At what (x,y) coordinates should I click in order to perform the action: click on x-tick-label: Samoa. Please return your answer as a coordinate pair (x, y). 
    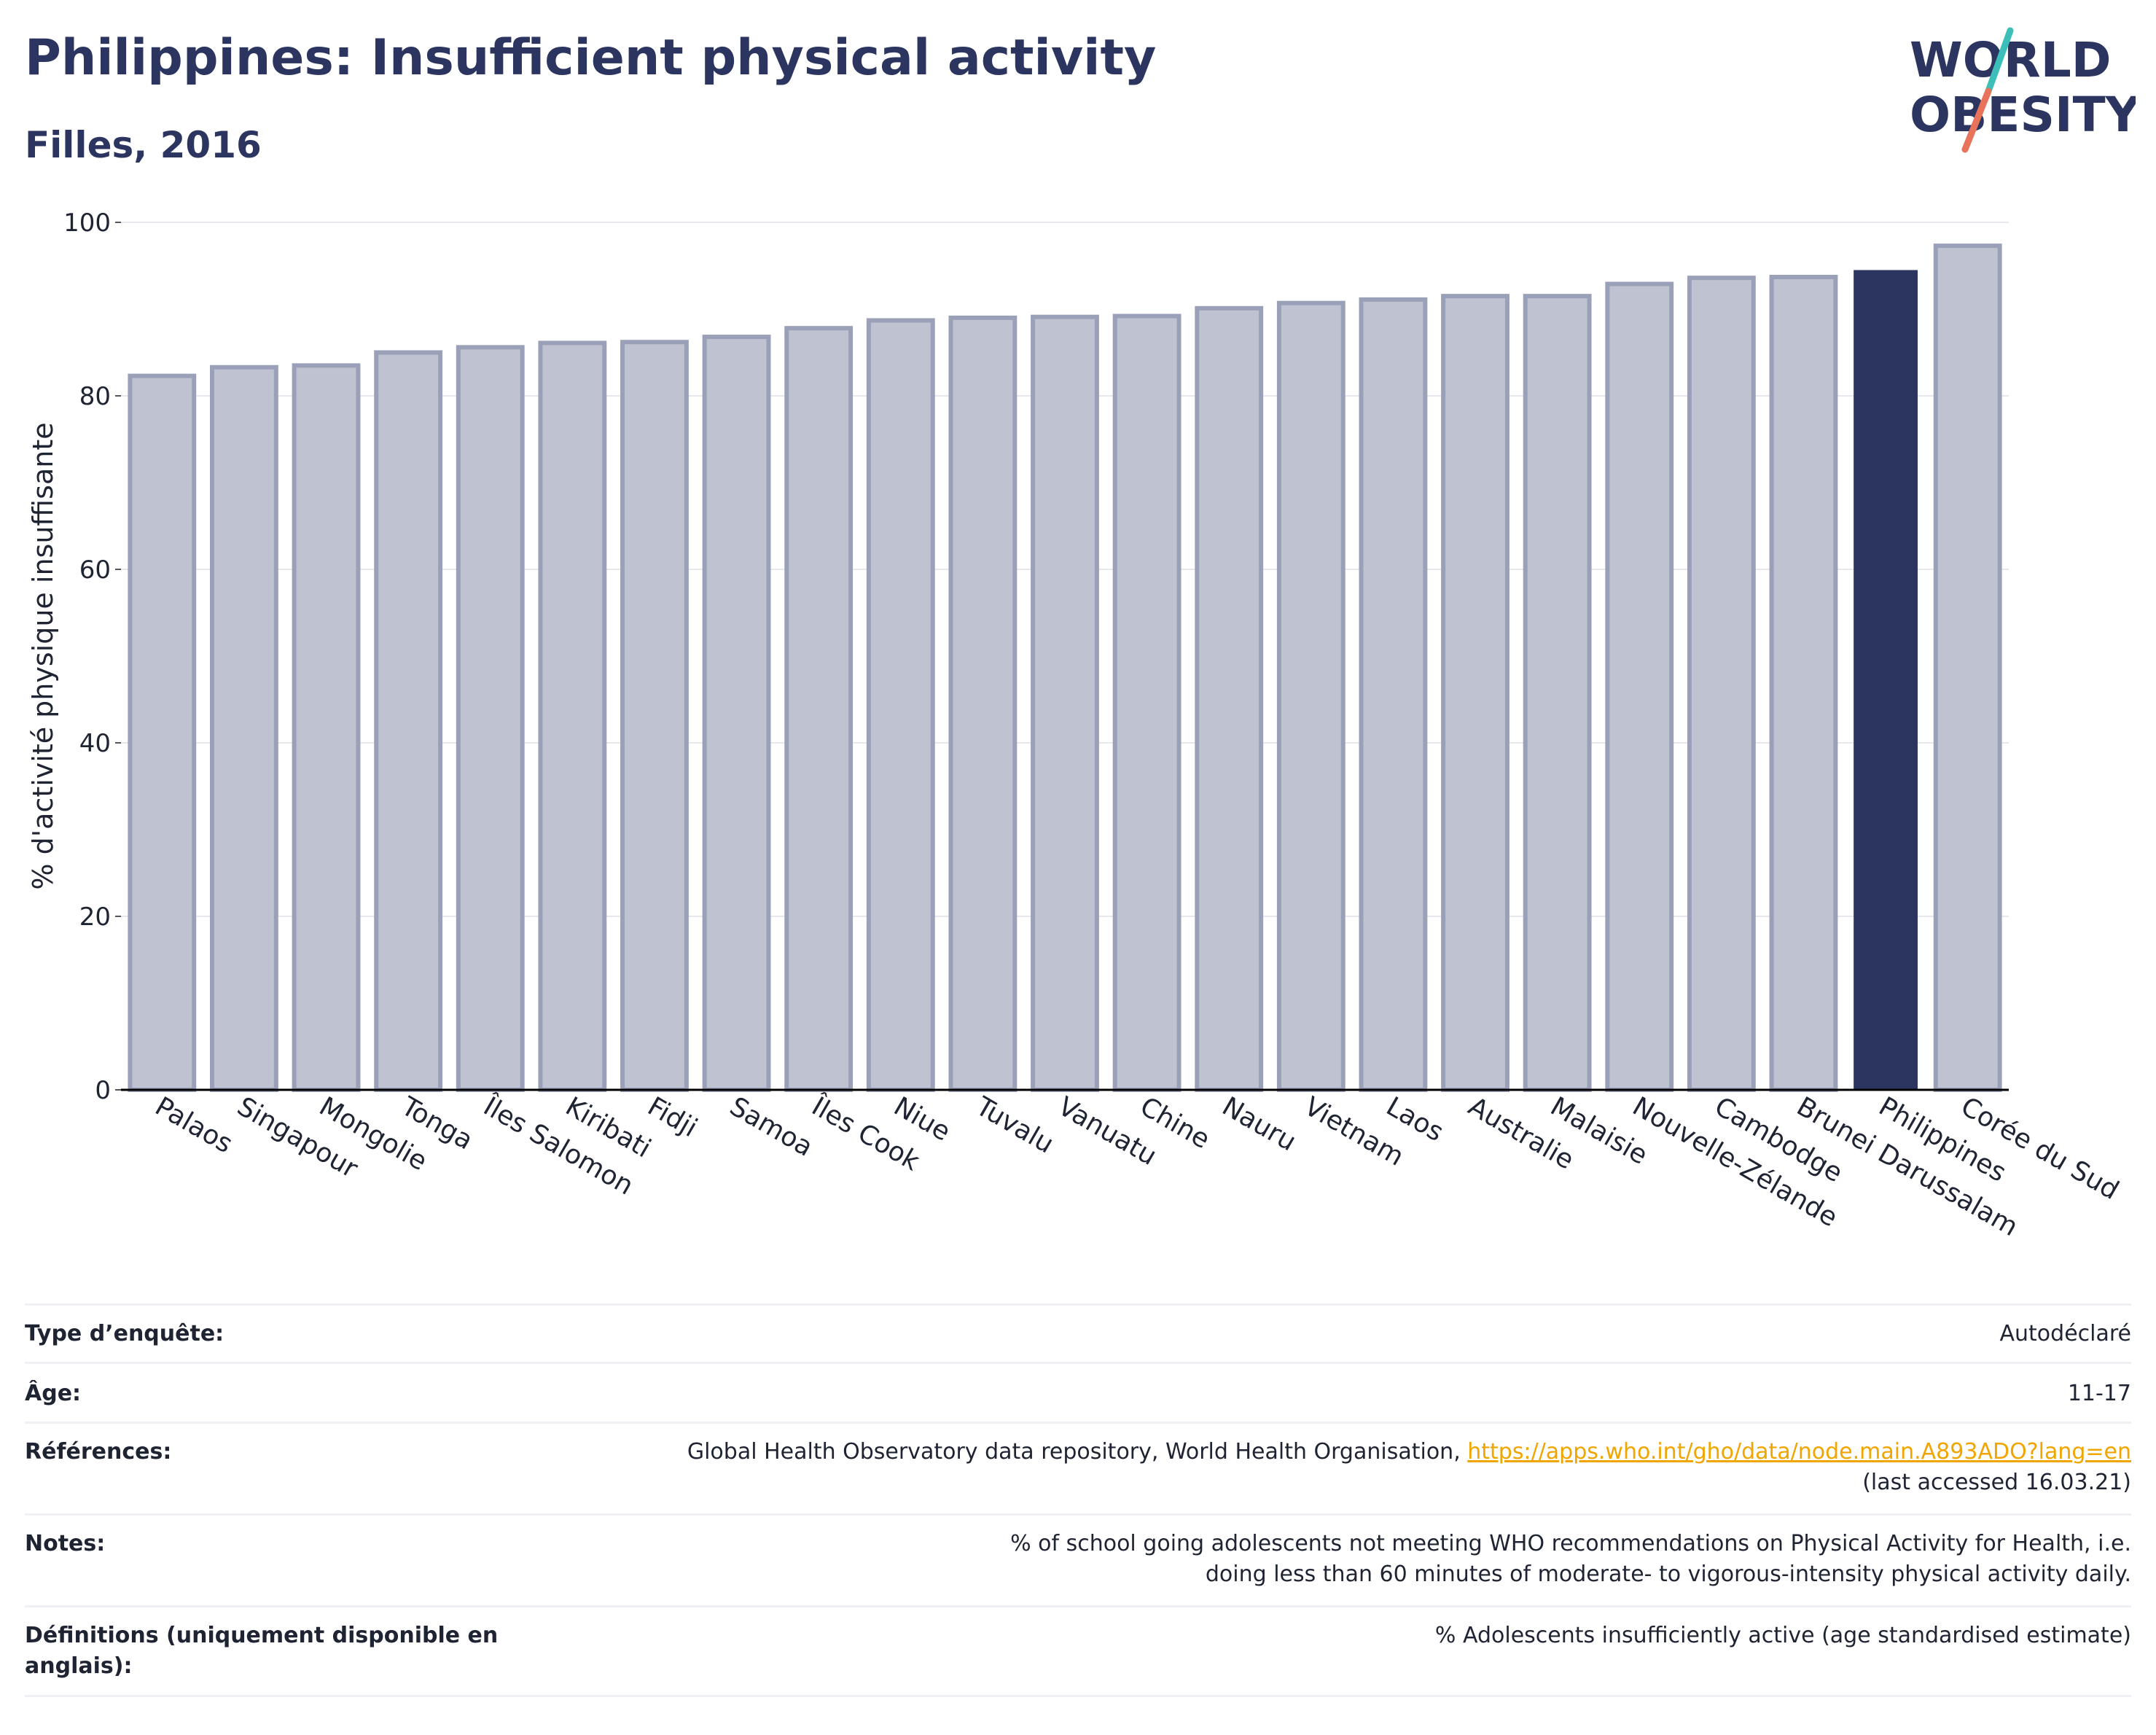
    Looking at the image, I should click on (771, 1127).